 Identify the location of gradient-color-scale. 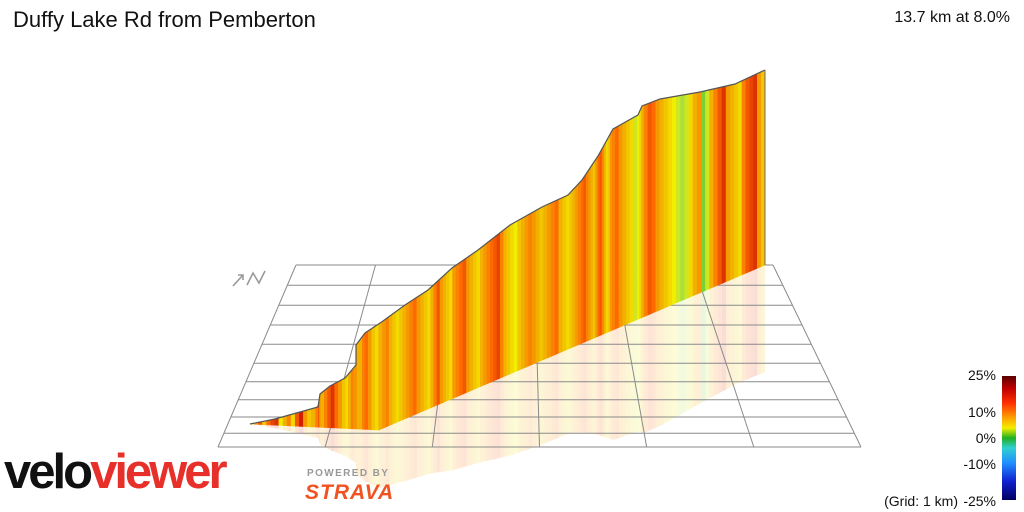
(1009, 438).